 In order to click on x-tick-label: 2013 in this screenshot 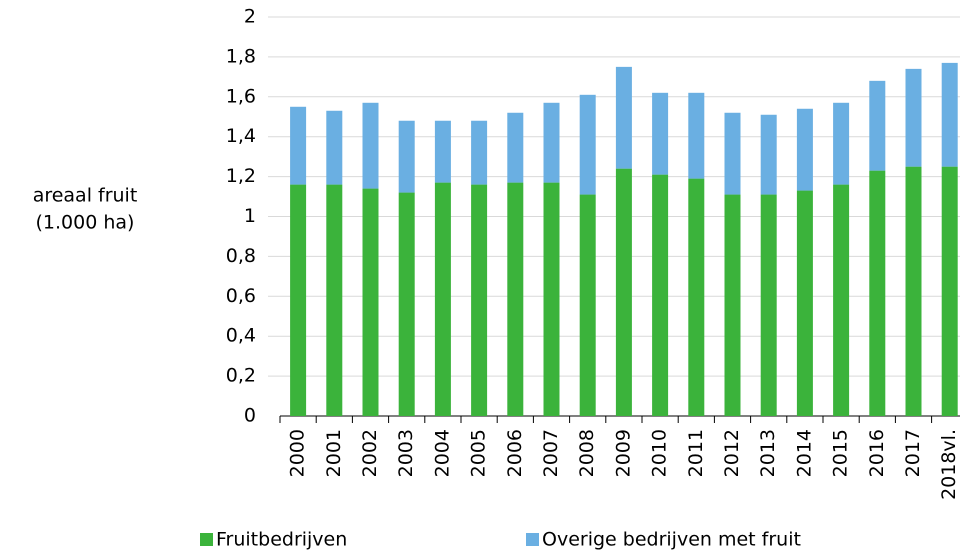, I will do `click(768, 453)`.